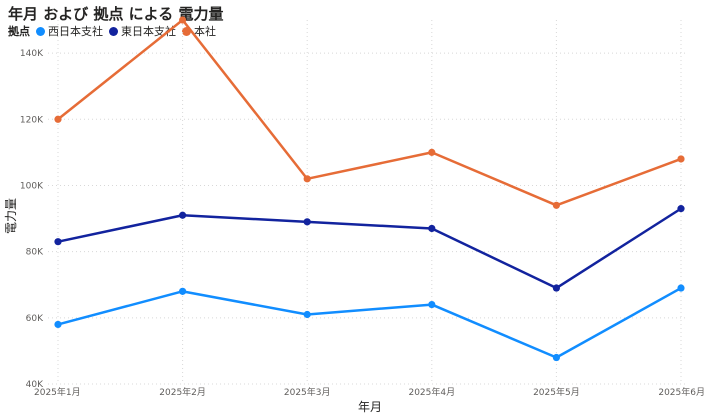 This screenshot has height=419, width=709. I want to click on legend-item-hq: 本社, so click(199, 31).